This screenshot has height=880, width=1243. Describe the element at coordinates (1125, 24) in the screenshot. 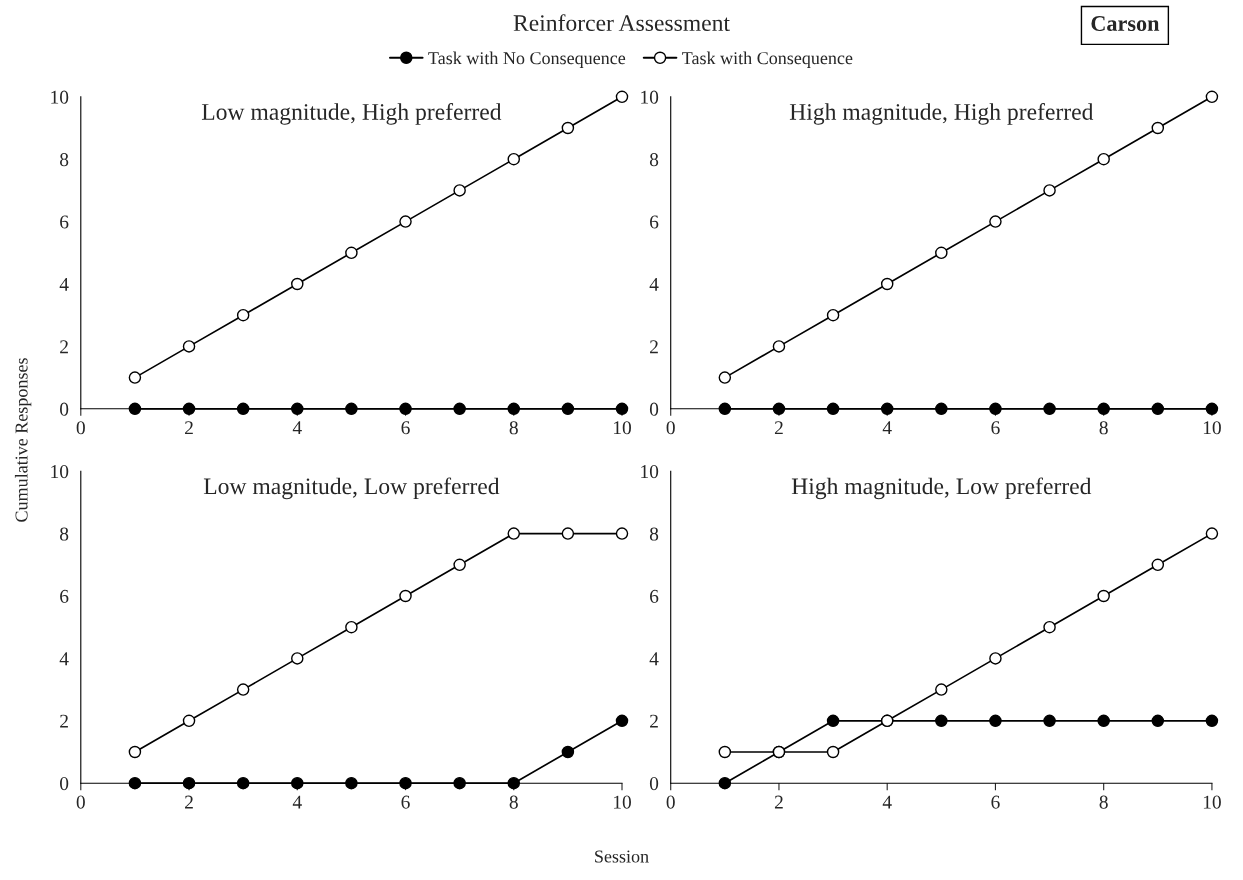

I see `text: Carson` at that location.